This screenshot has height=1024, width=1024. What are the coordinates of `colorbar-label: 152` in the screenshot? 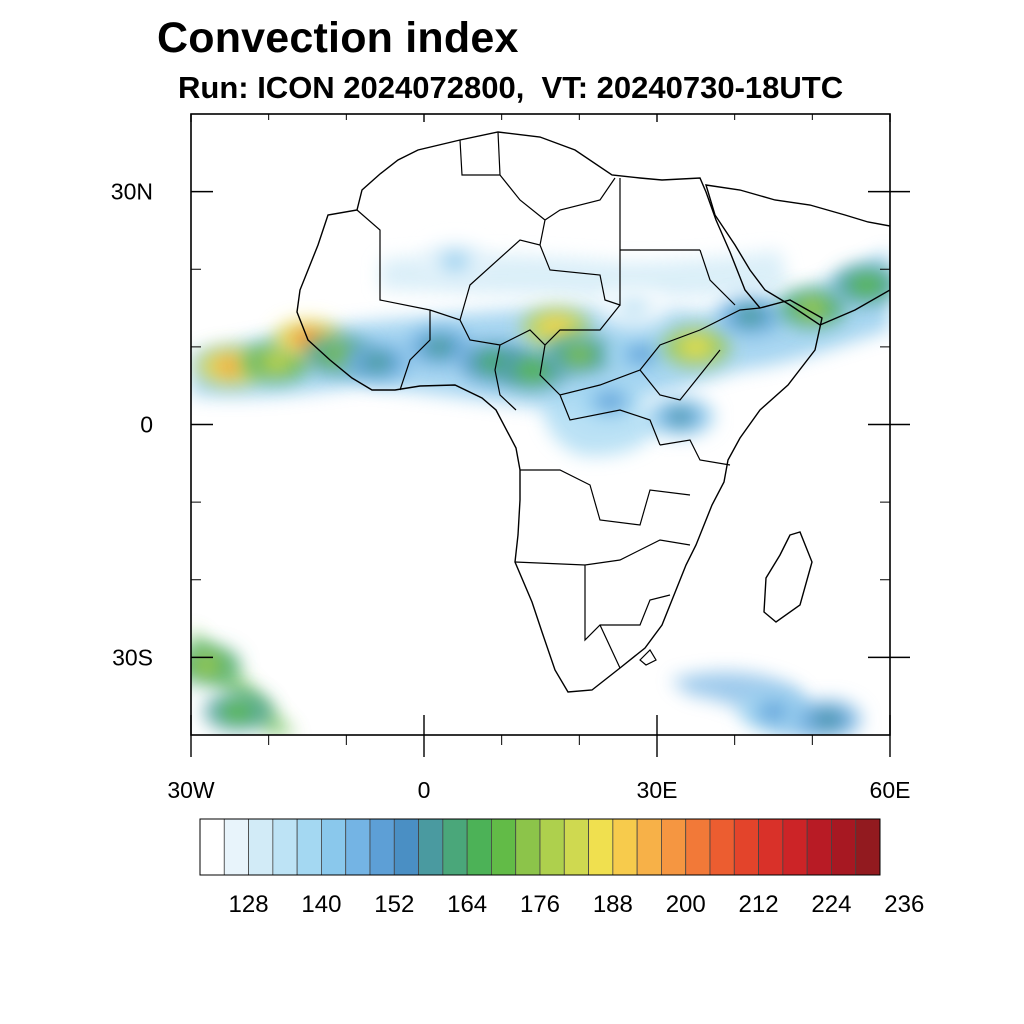 It's located at (394, 904).